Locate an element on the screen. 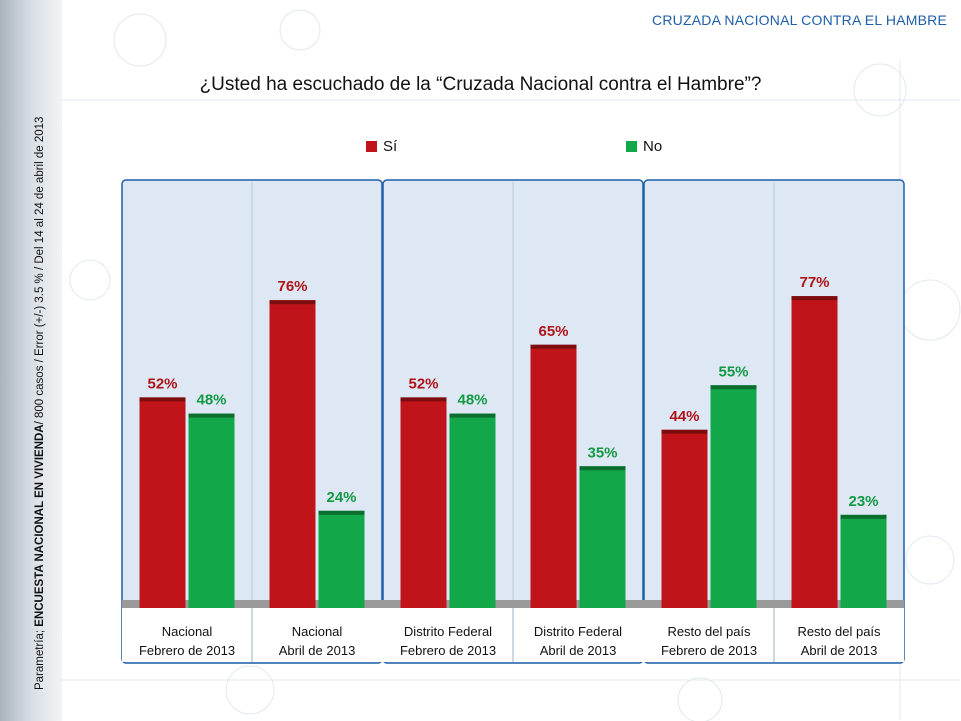  data-label-no: 35% is located at coordinates (602, 452).